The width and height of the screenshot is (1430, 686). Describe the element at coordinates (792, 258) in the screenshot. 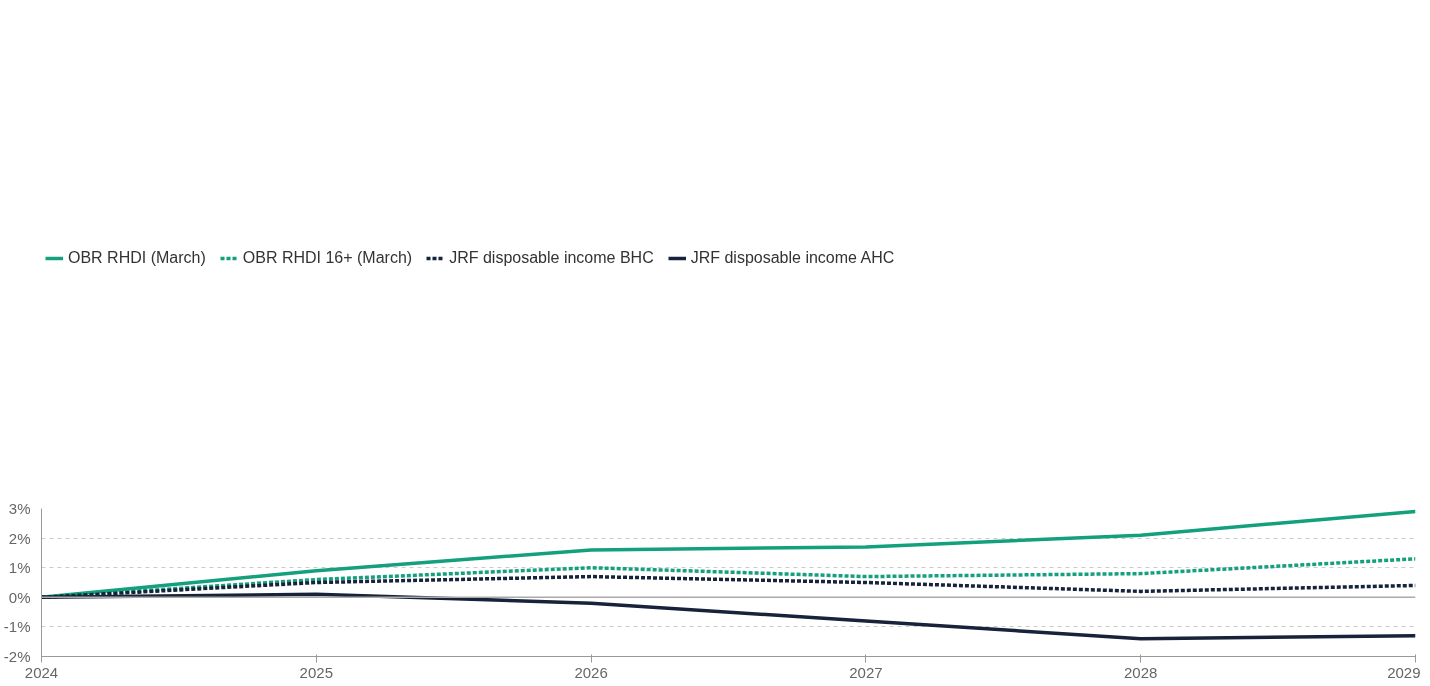

I see `legend-label: JRF disposable income AHC` at that location.